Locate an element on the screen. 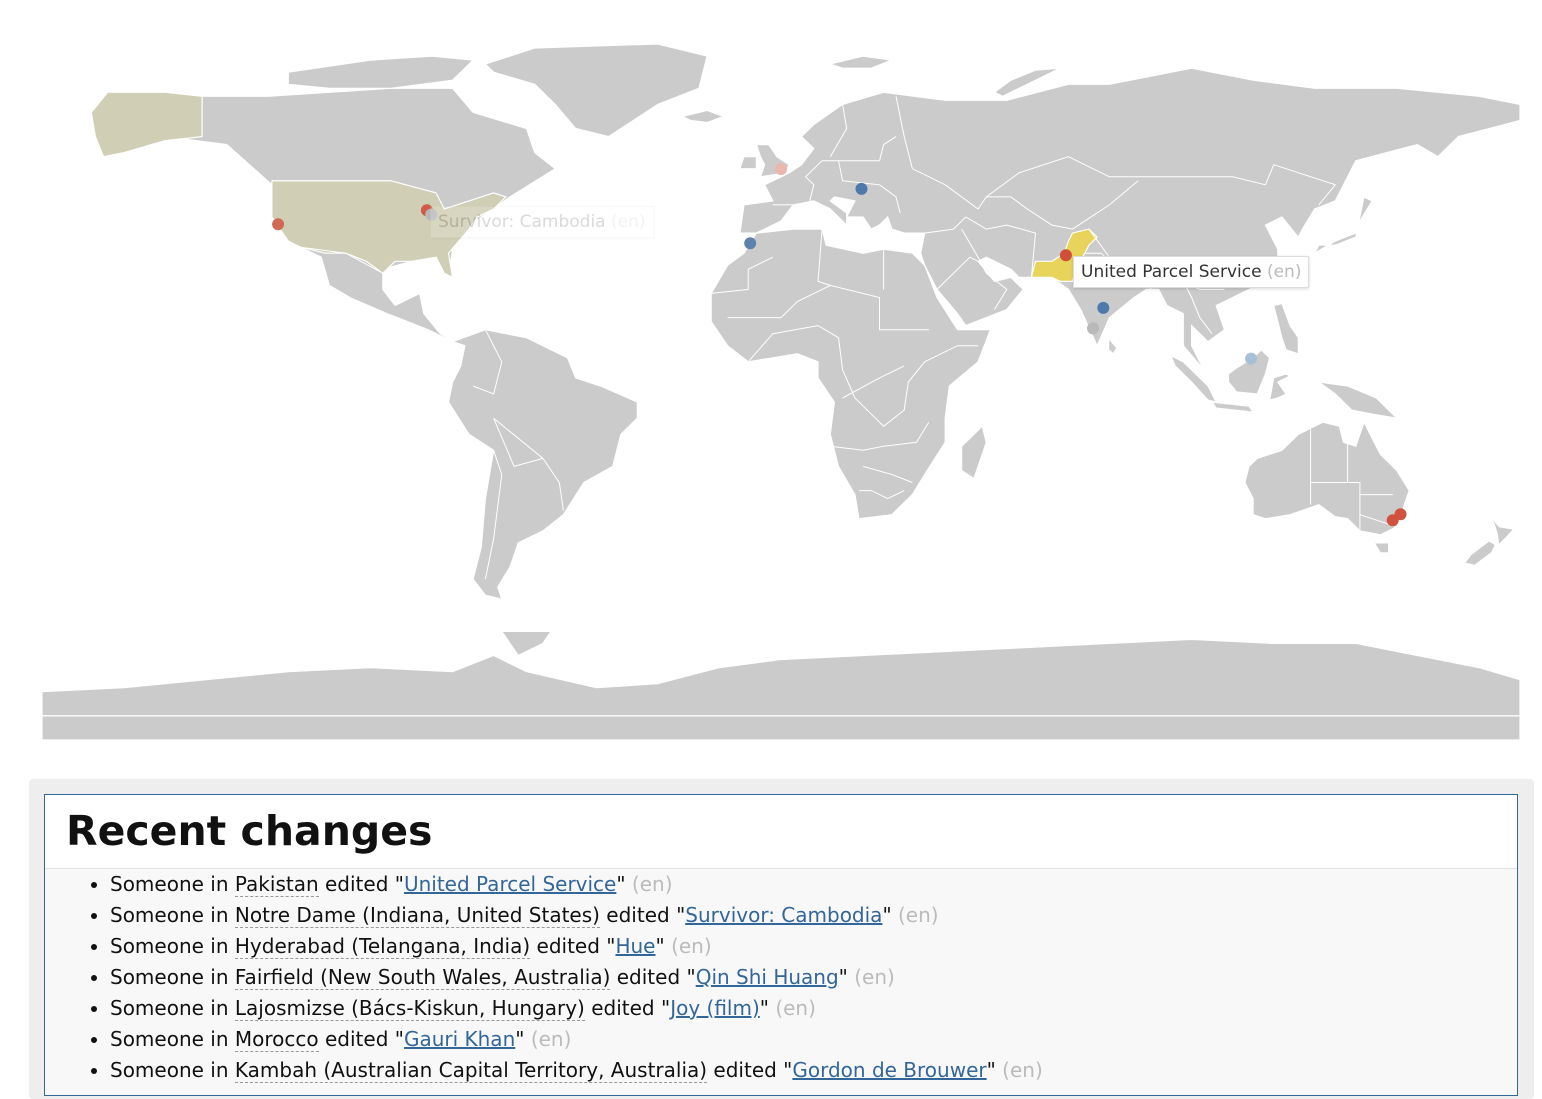  landmass-madagascar is located at coordinates (974, 452).